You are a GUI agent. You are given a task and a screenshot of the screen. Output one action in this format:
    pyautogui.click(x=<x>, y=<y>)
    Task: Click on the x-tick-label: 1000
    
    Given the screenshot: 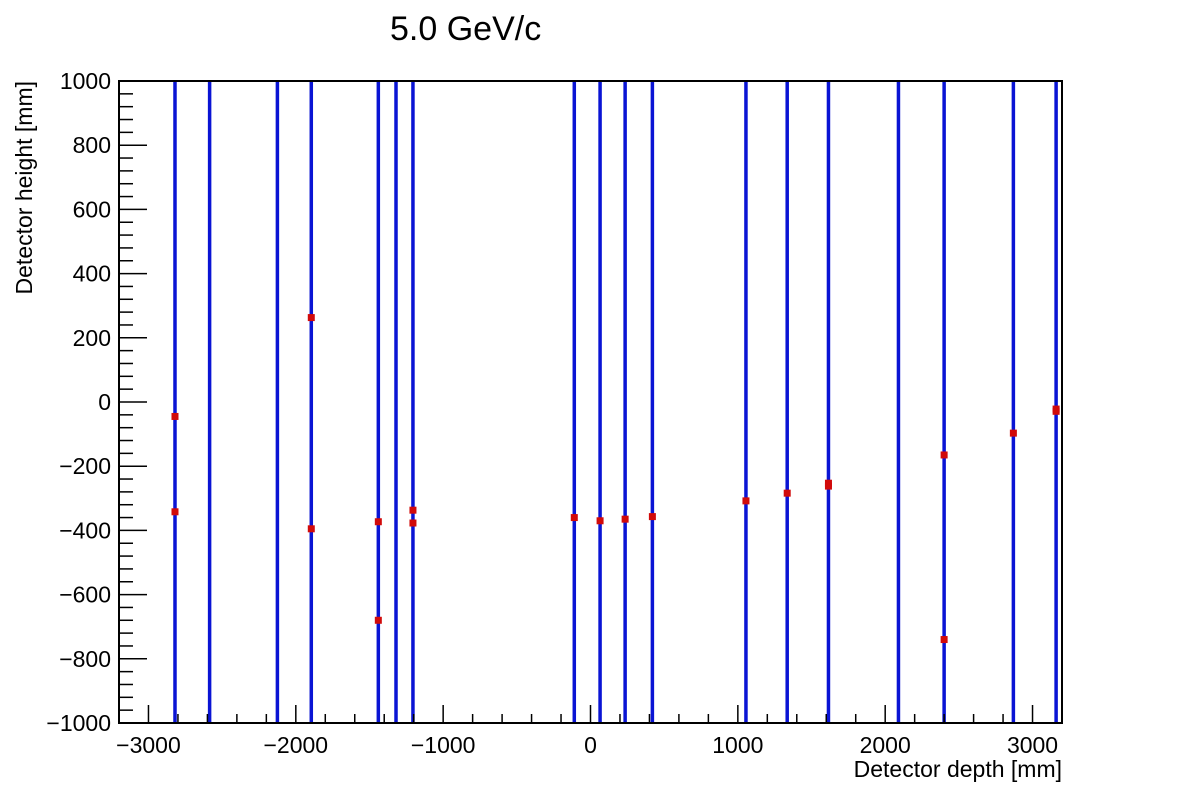 What is the action you would take?
    pyautogui.click(x=737, y=745)
    